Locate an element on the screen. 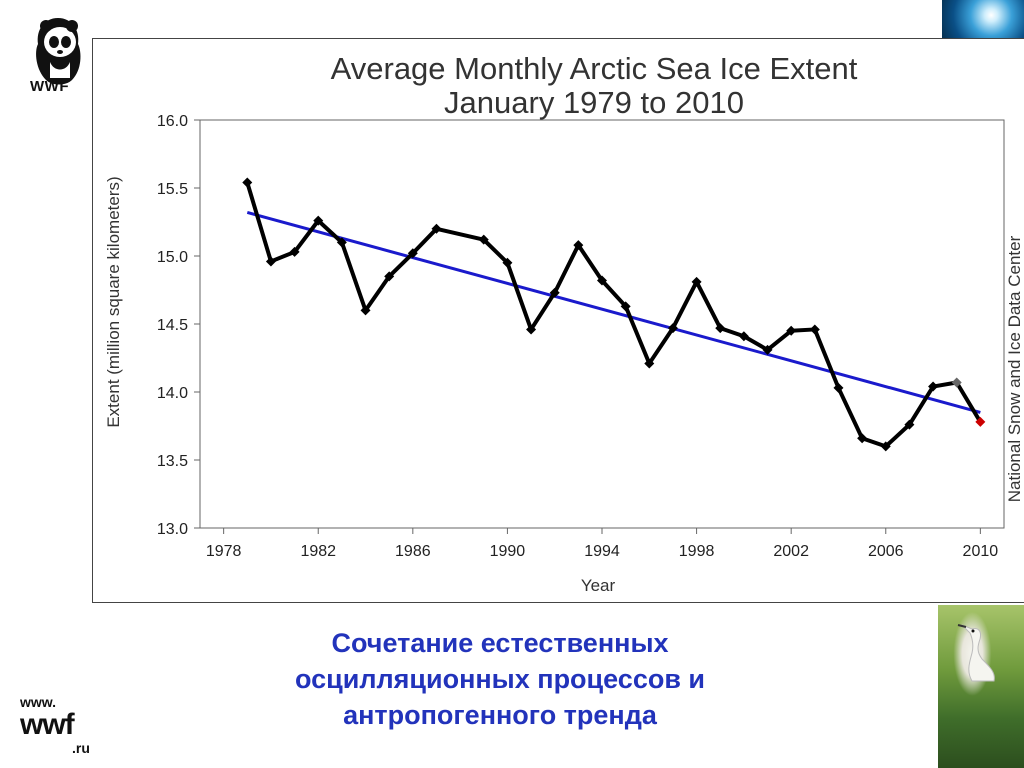  y-tick-label: 13.0 is located at coordinates (172, 529).